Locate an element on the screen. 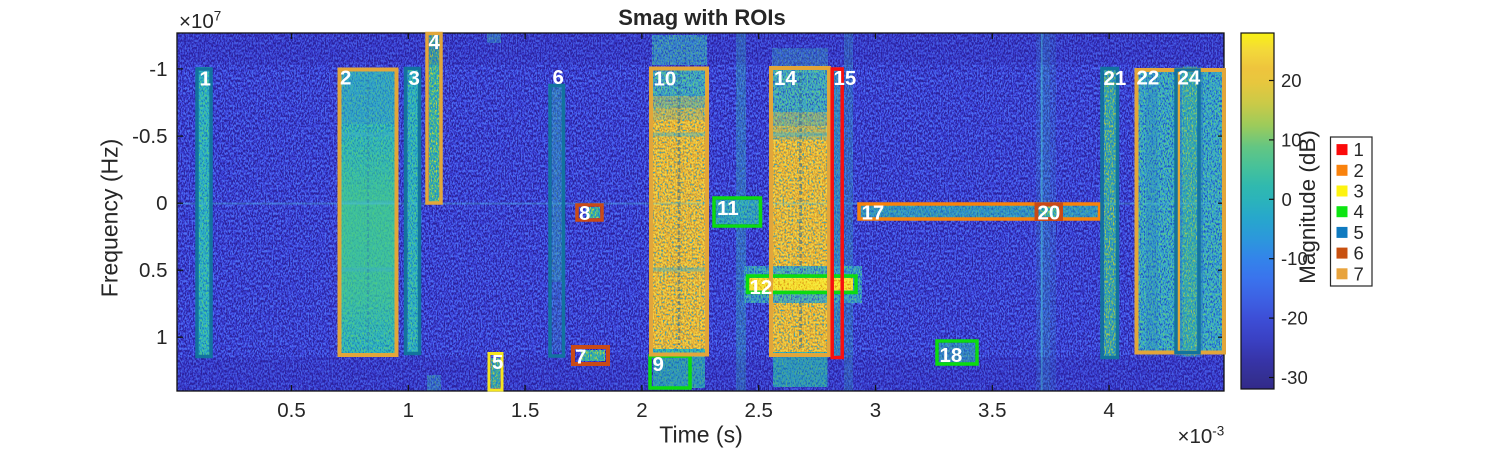 The width and height of the screenshot is (1500, 450). svg-text: 12 is located at coordinates (761, 287).